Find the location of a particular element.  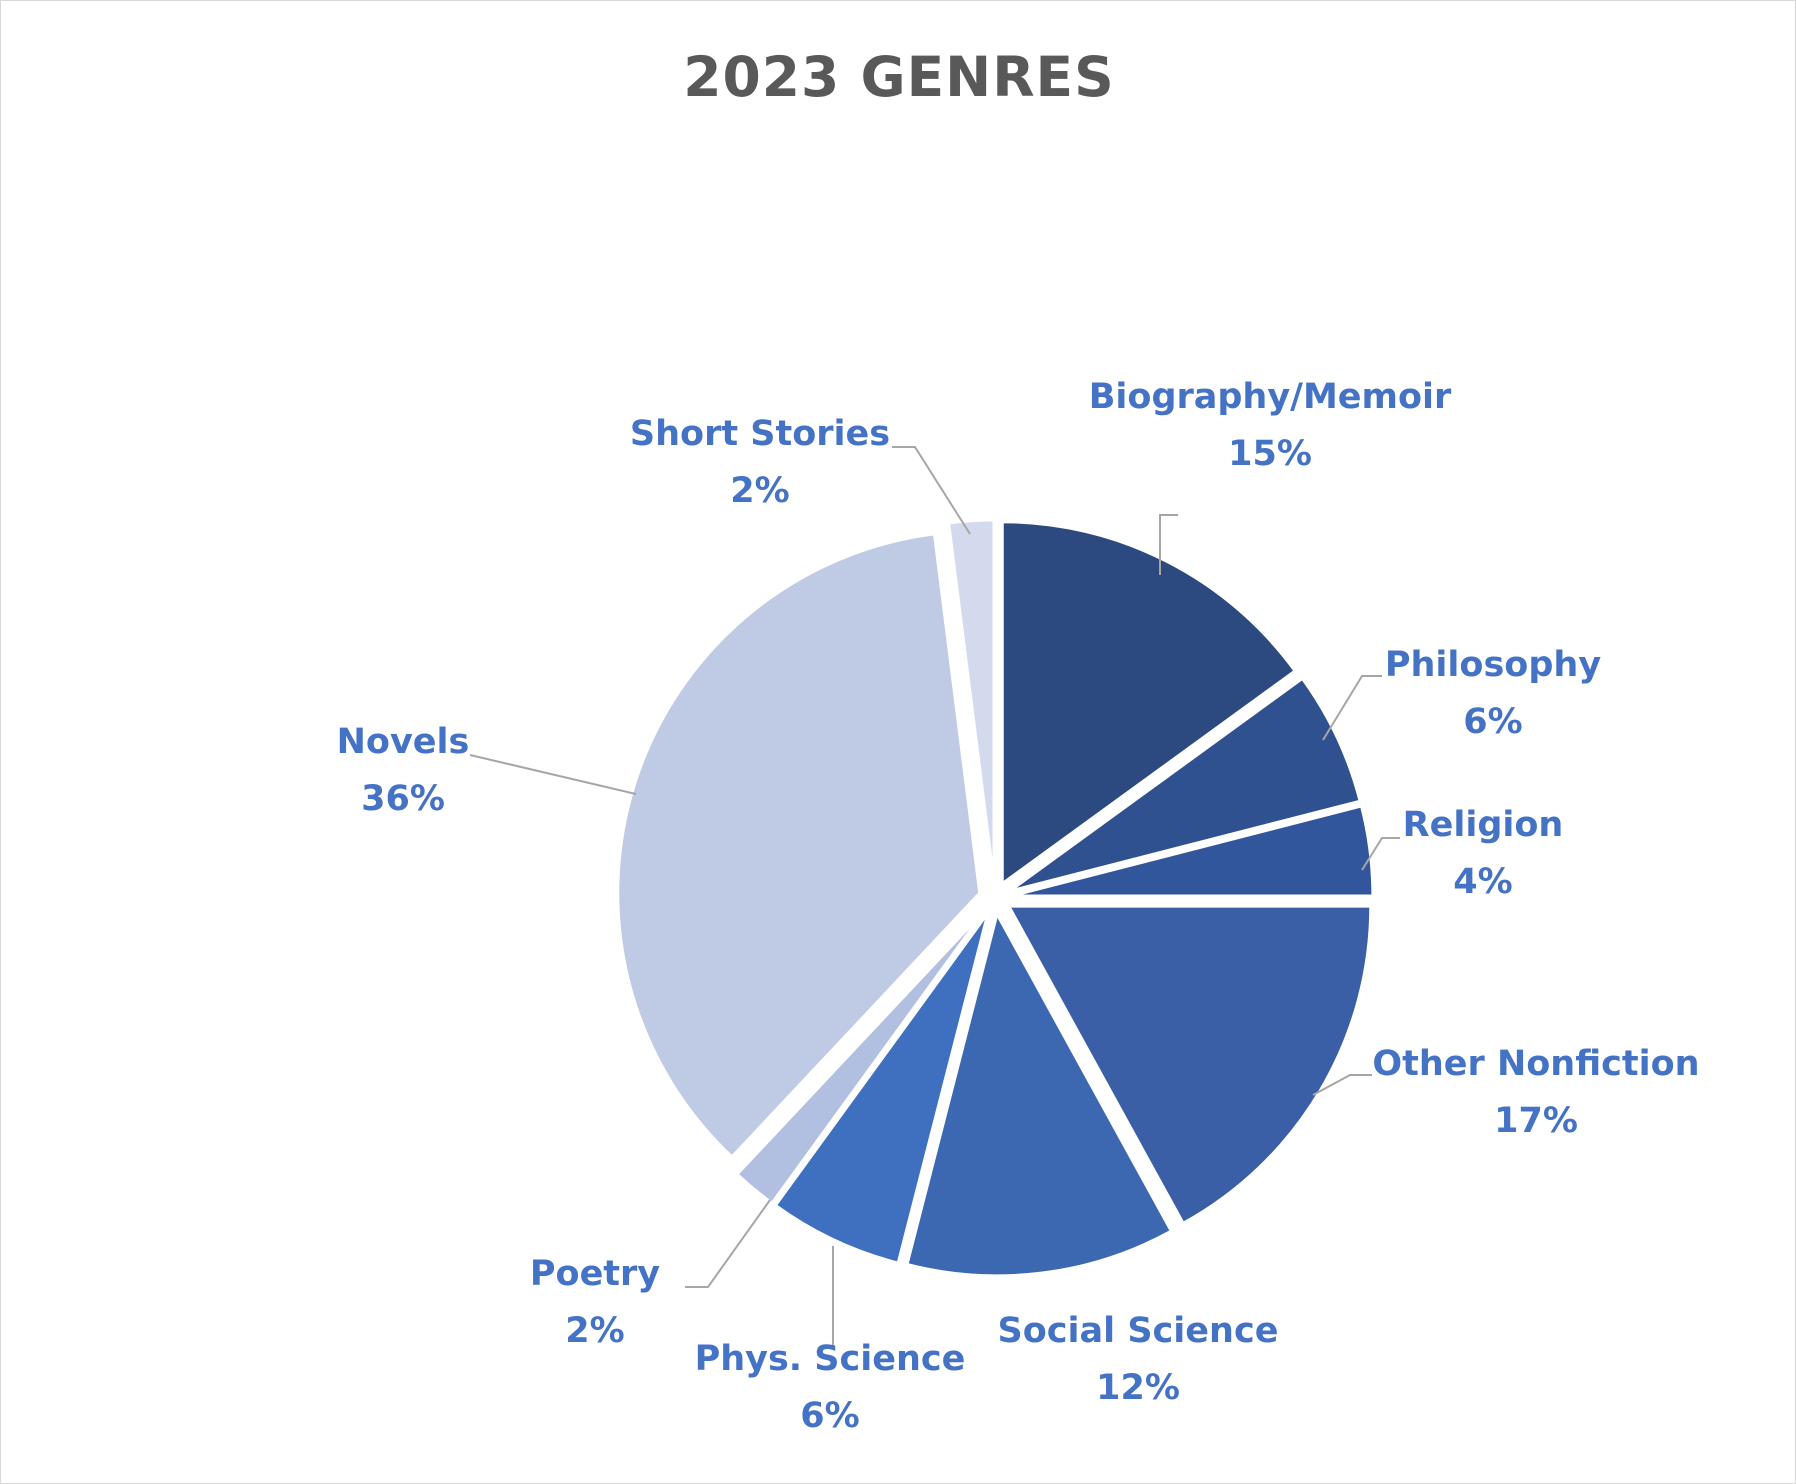

slice-label: Other Nonfiction is located at coordinates (1535, 1064).